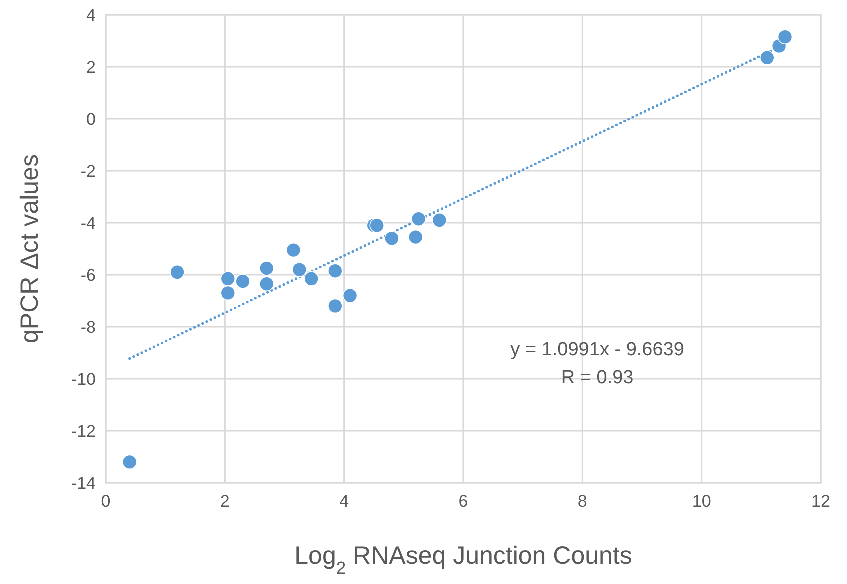  What do you see at coordinates (91, 67) in the screenshot?
I see `y-tick-label: 2` at bounding box center [91, 67].